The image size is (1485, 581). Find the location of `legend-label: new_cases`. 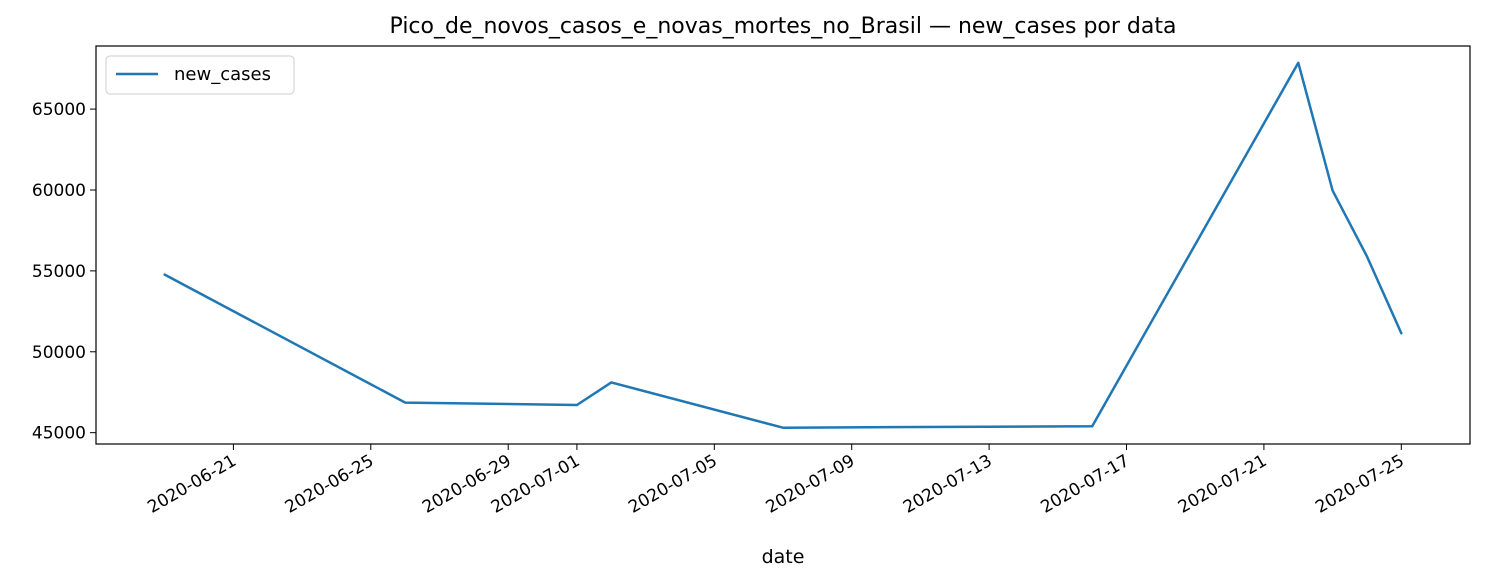

legend-label: new_cases is located at coordinates (222, 74).